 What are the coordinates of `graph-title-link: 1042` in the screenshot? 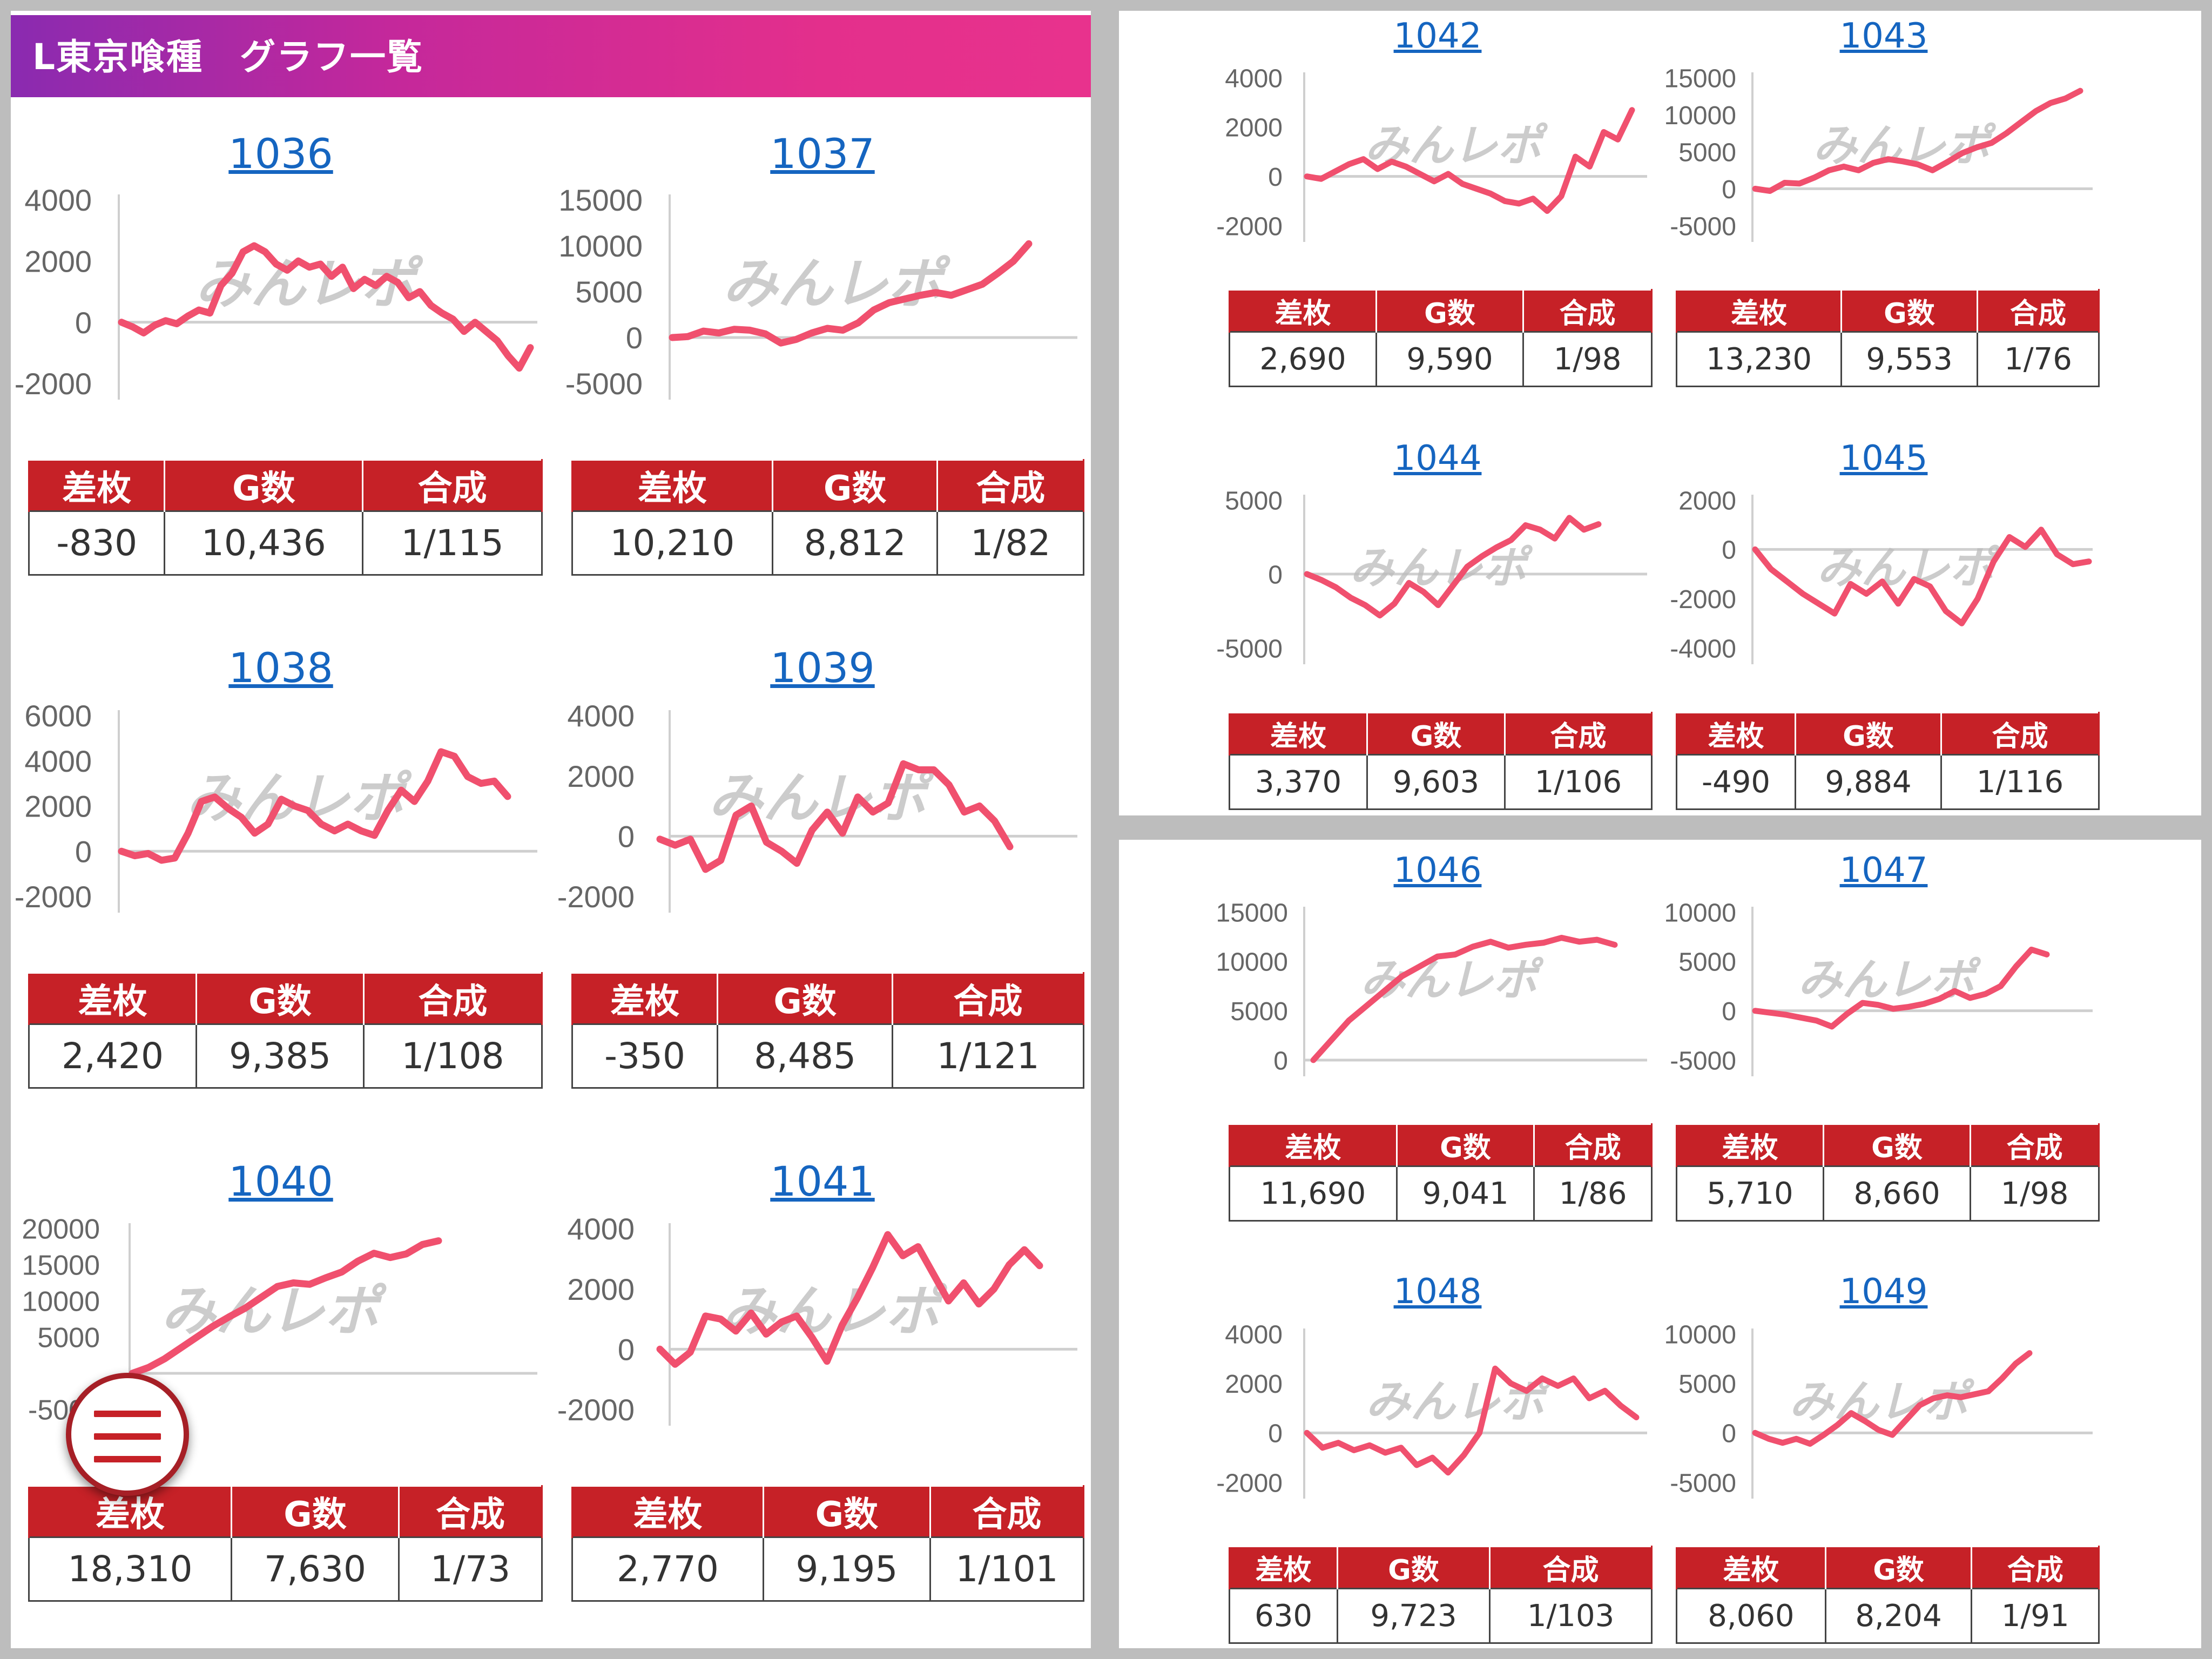 It's located at (1437, 36).